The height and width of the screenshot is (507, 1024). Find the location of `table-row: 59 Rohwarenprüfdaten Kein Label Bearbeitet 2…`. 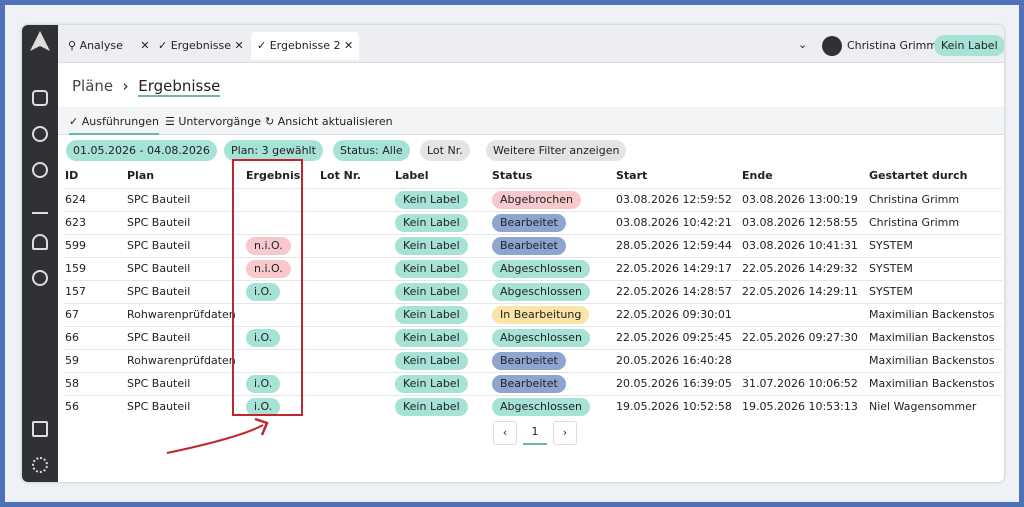

table-row: 59 Rohwarenprüfdaten Kein Label Bearbeitet 2… is located at coordinates (533, 360).